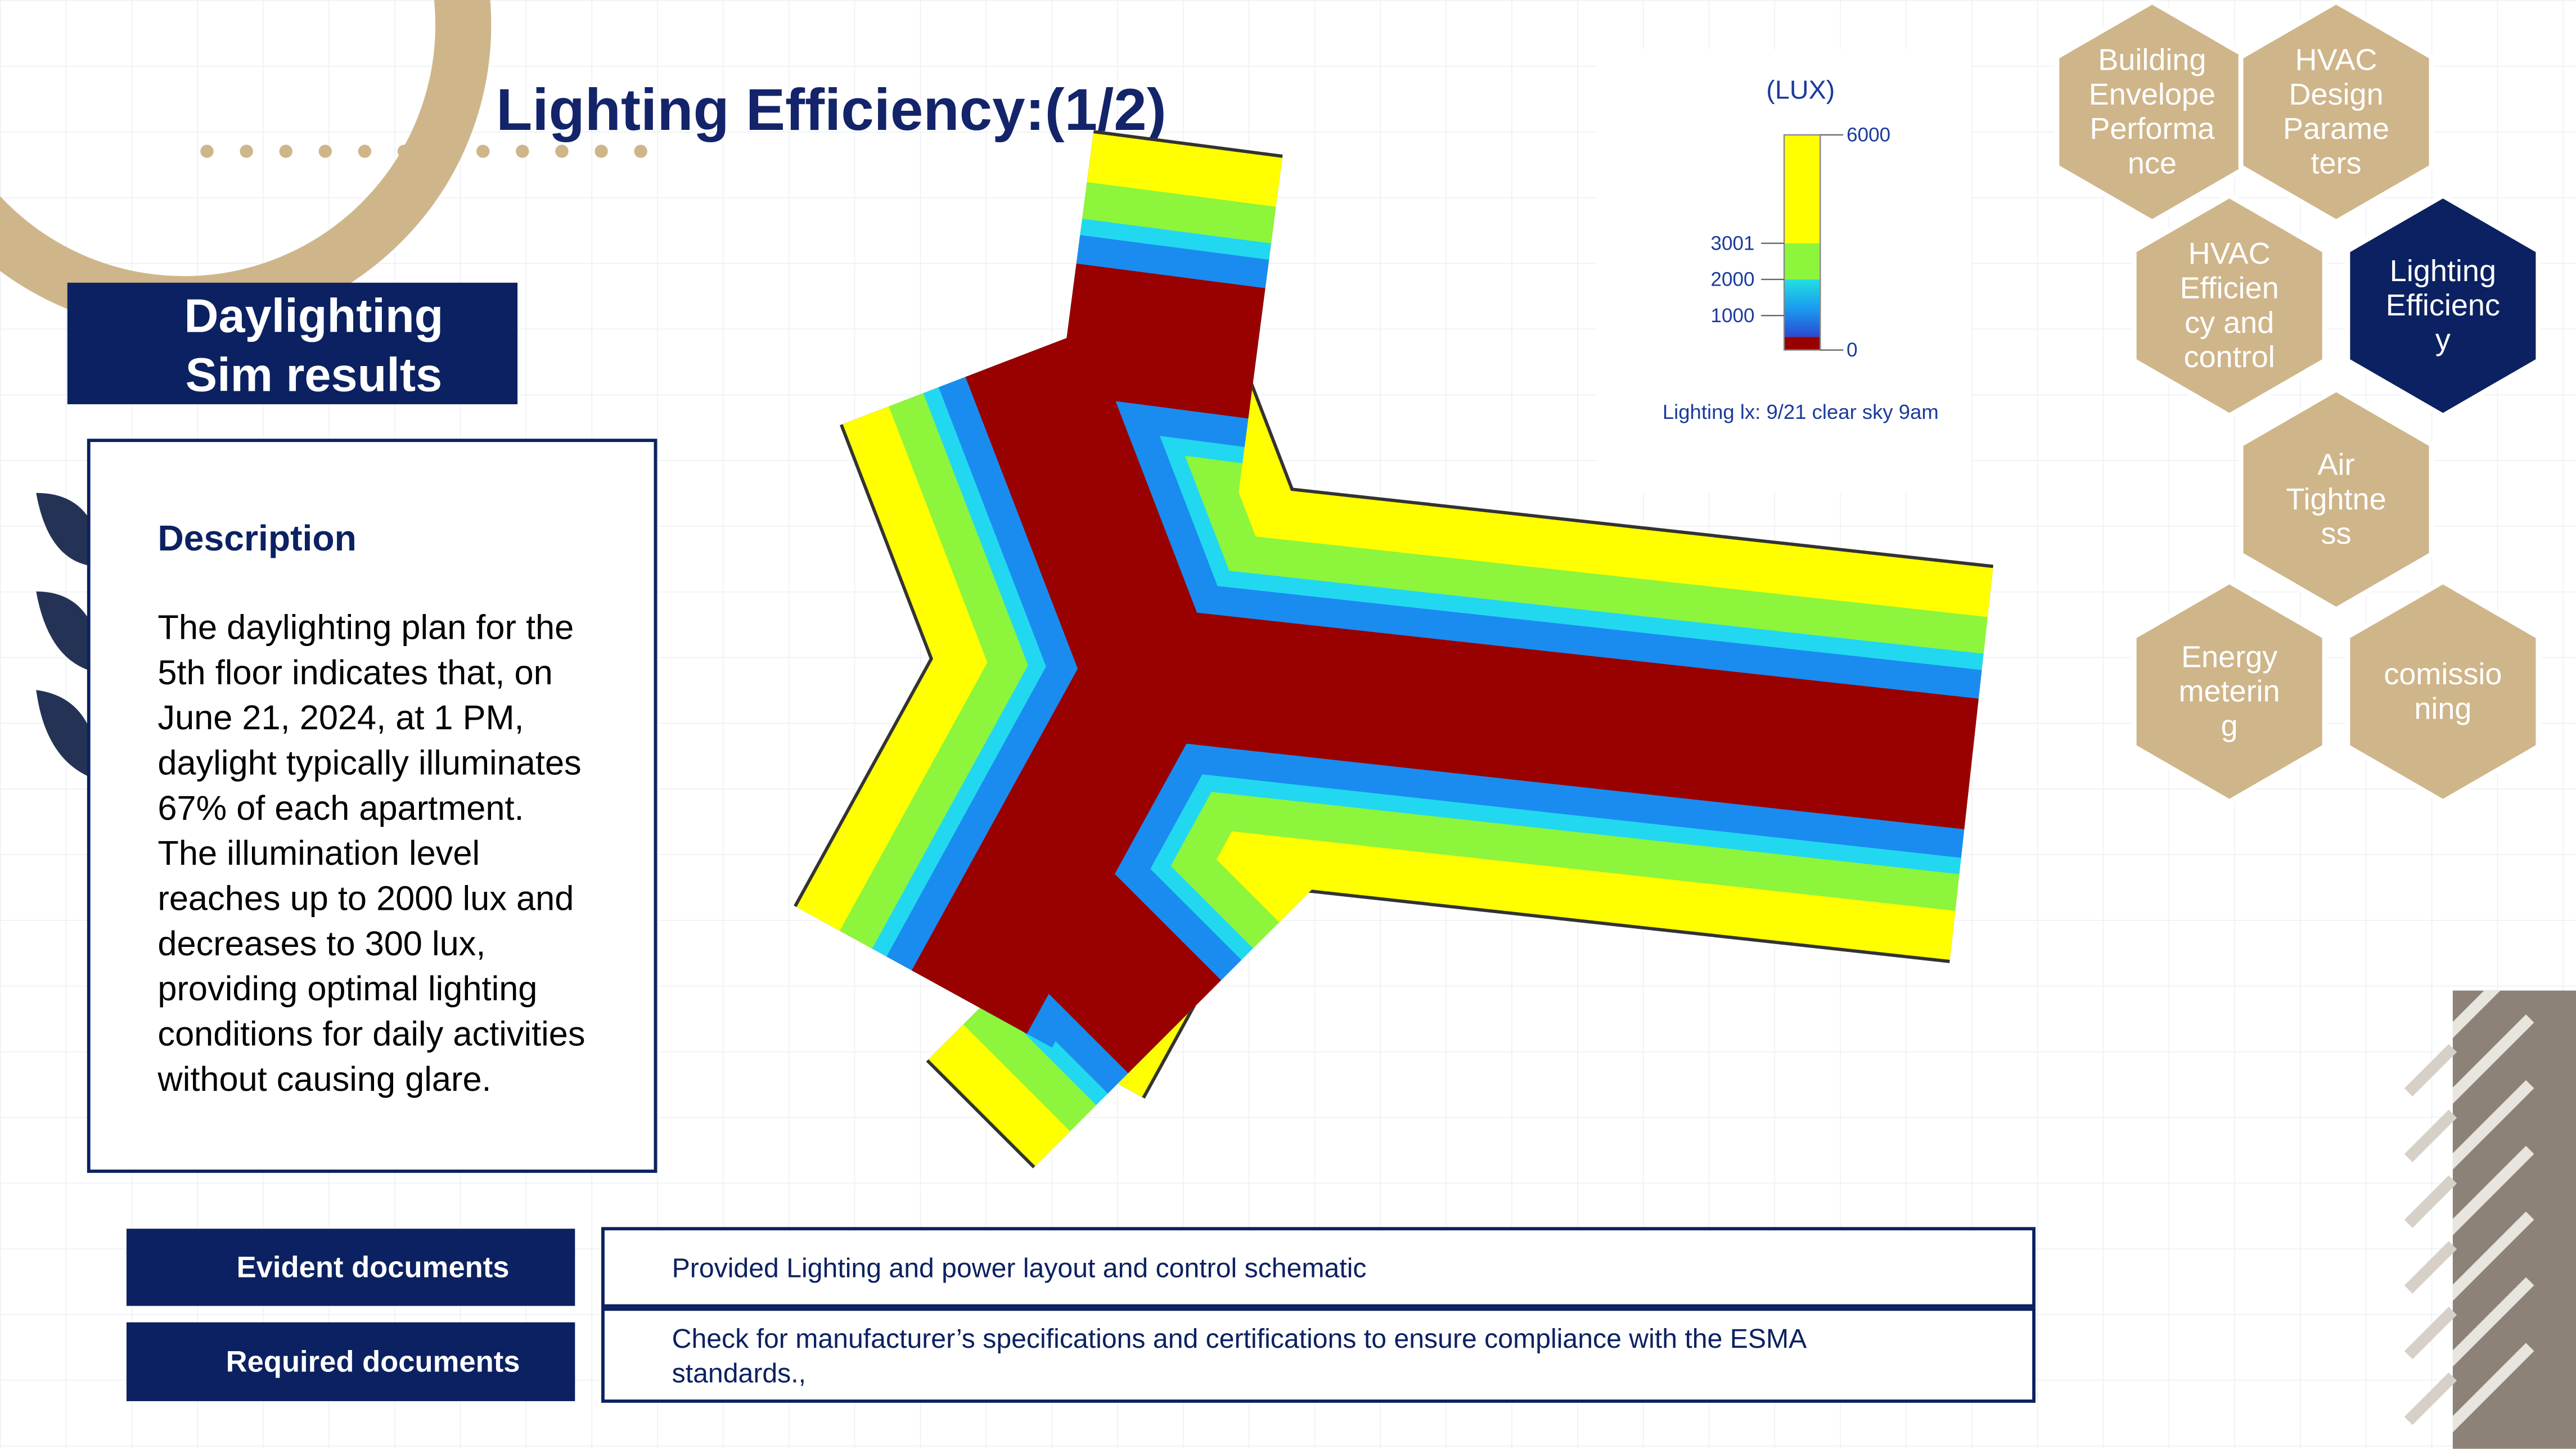 This screenshot has height=1449, width=2576. Describe the element at coordinates (318, 853) in the screenshot. I see `description-line: The illumination level` at that location.